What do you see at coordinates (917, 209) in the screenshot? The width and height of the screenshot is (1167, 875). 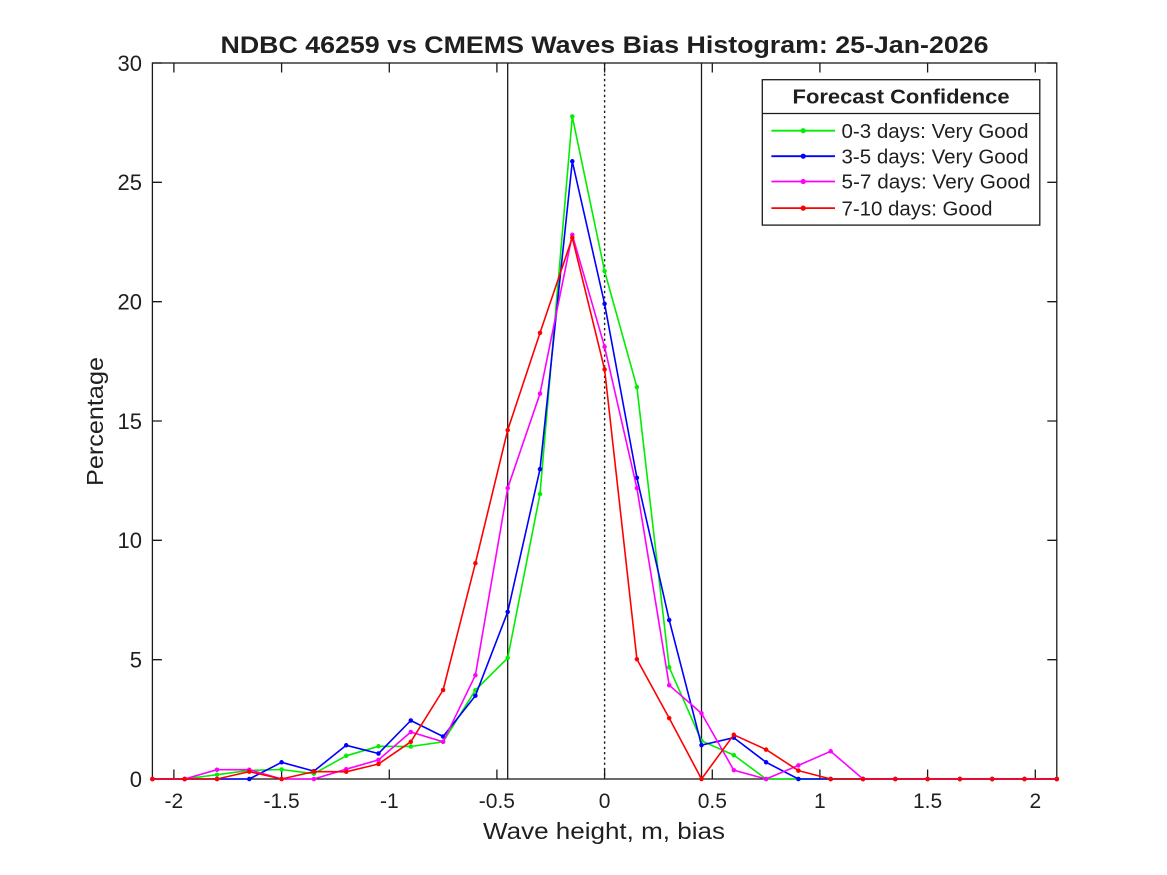 I see `svg-text: 7-10 days: Good` at bounding box center [917, 209].